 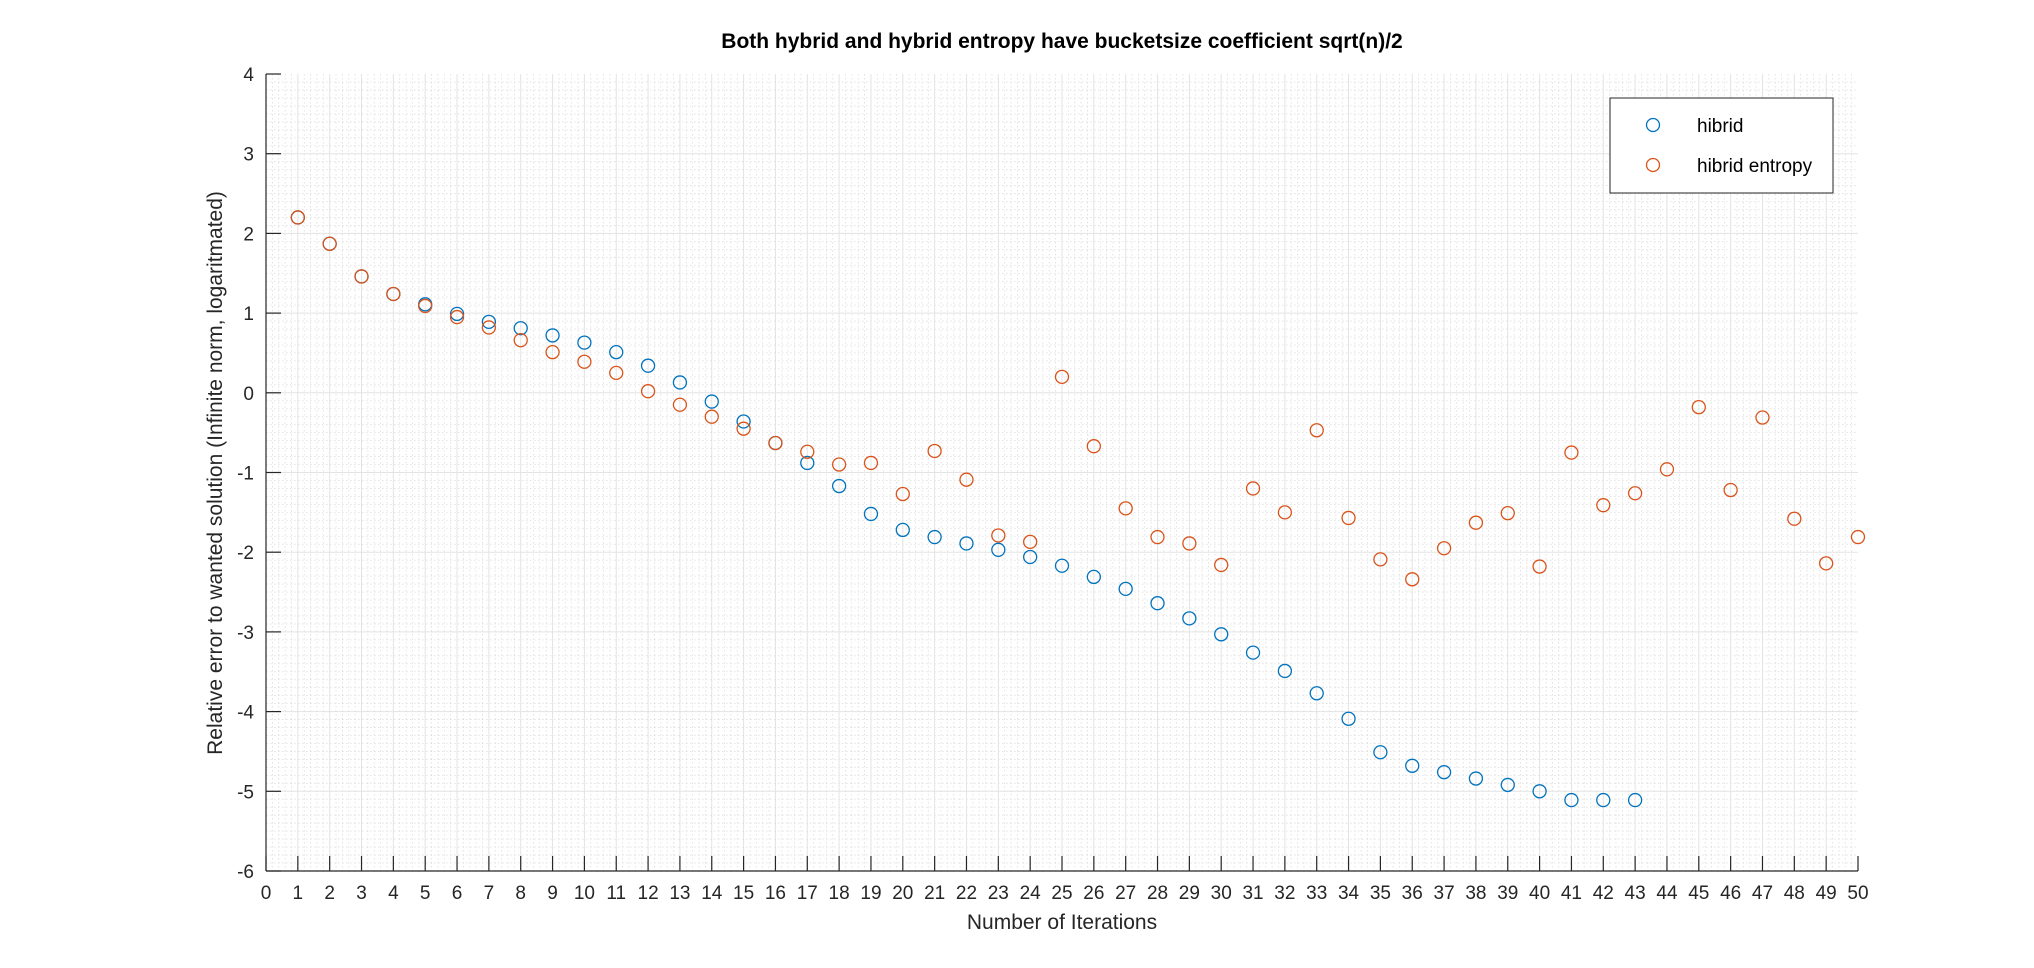 I want to click on x-tick-label: 4, so click(x=393, y=893).